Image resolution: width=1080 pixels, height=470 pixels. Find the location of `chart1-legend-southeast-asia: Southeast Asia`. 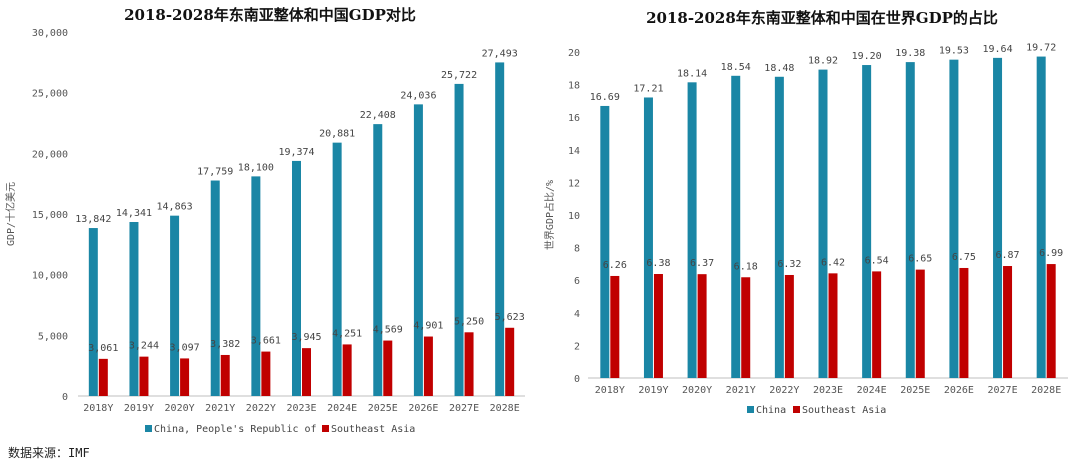

chart1-legend-southeast-asia: Southeast Asia is located at coordinates (373, 429).